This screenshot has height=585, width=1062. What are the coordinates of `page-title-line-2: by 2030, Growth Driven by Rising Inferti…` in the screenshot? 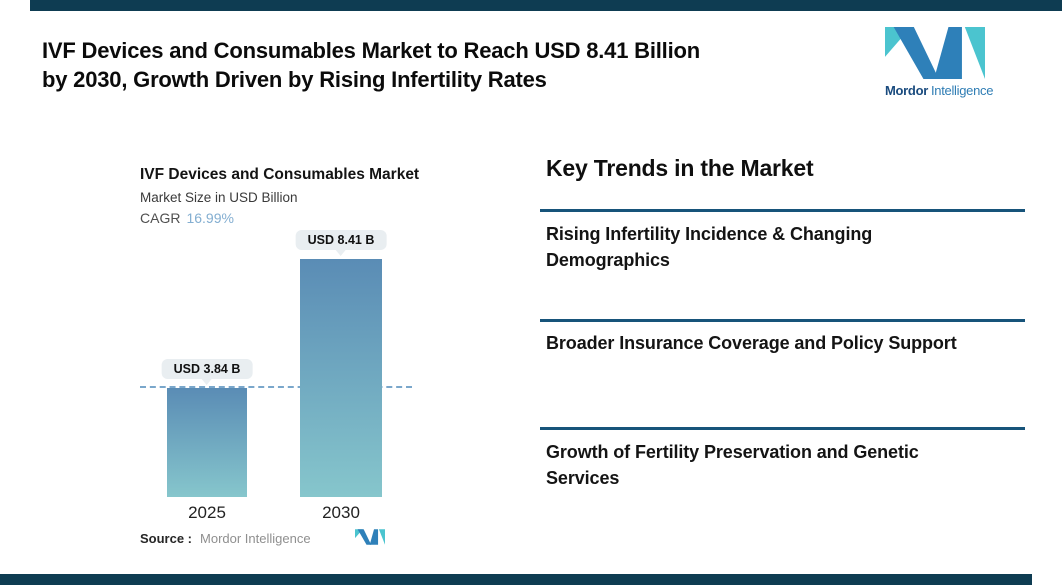 It's located at (294, 79).